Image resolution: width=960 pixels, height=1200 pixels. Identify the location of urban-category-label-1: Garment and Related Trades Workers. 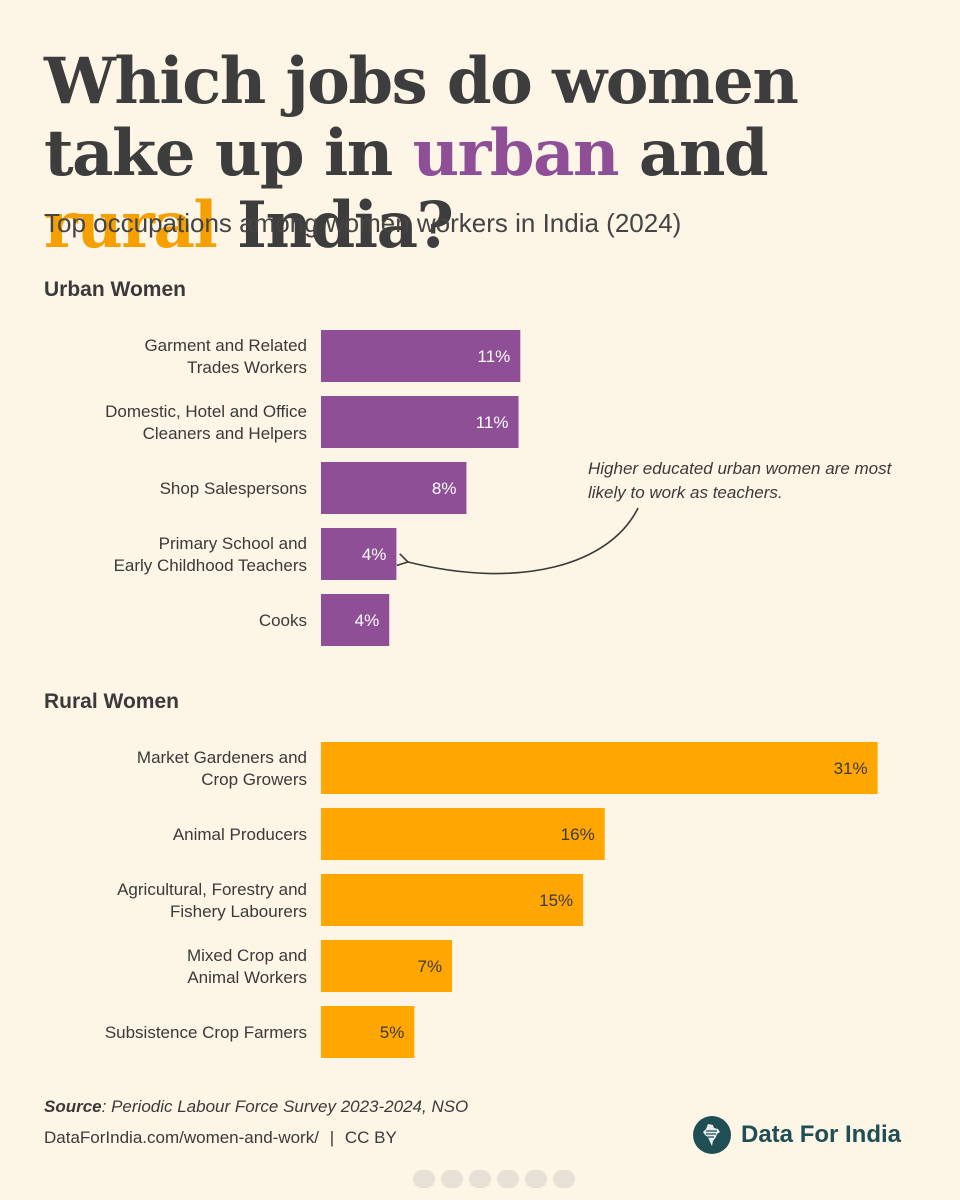
(225, 356).